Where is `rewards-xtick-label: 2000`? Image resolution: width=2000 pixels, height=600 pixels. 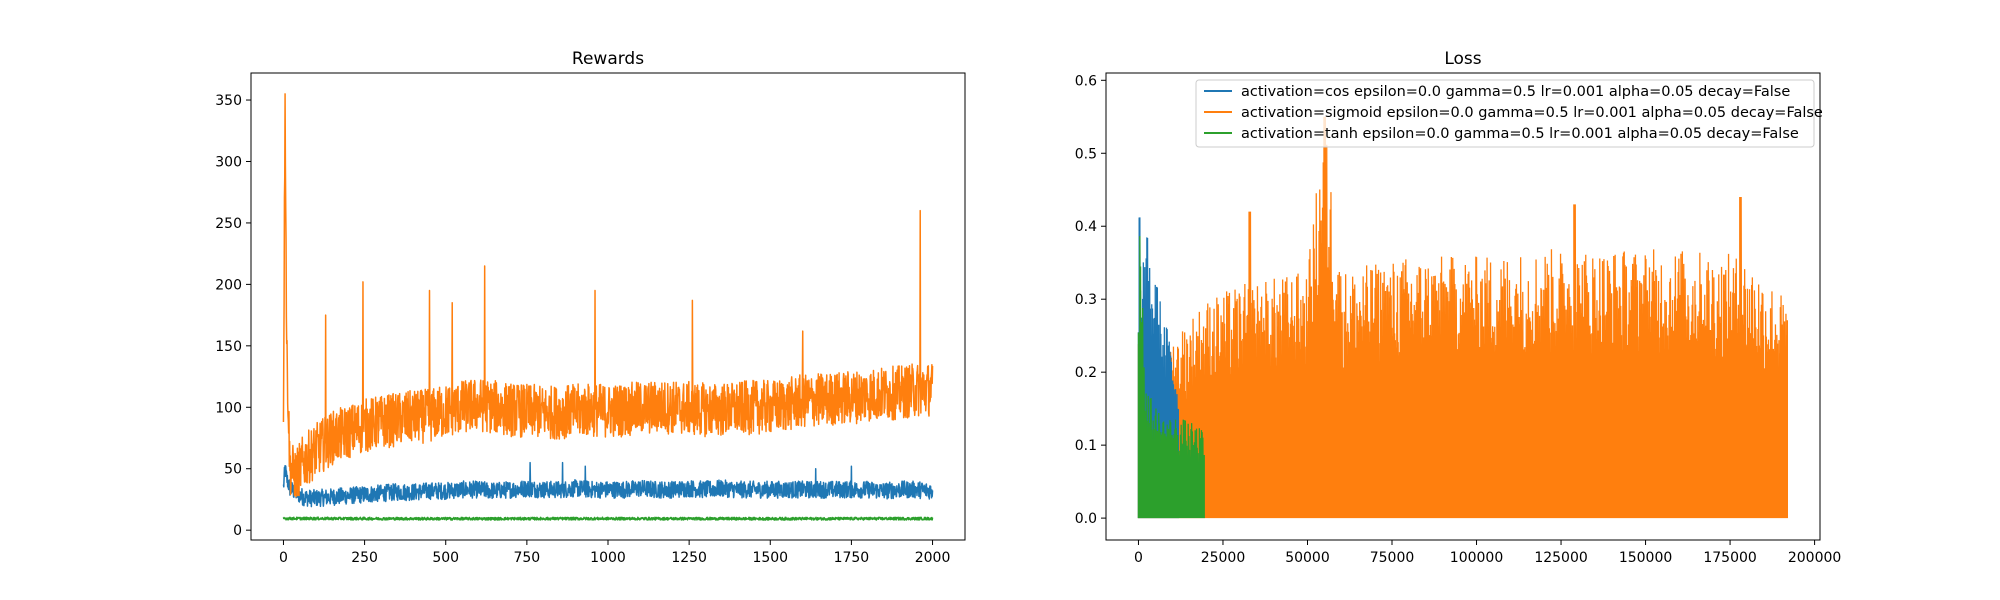 rewards-xtick-label: 2000 is located at coordinates (933, 558).